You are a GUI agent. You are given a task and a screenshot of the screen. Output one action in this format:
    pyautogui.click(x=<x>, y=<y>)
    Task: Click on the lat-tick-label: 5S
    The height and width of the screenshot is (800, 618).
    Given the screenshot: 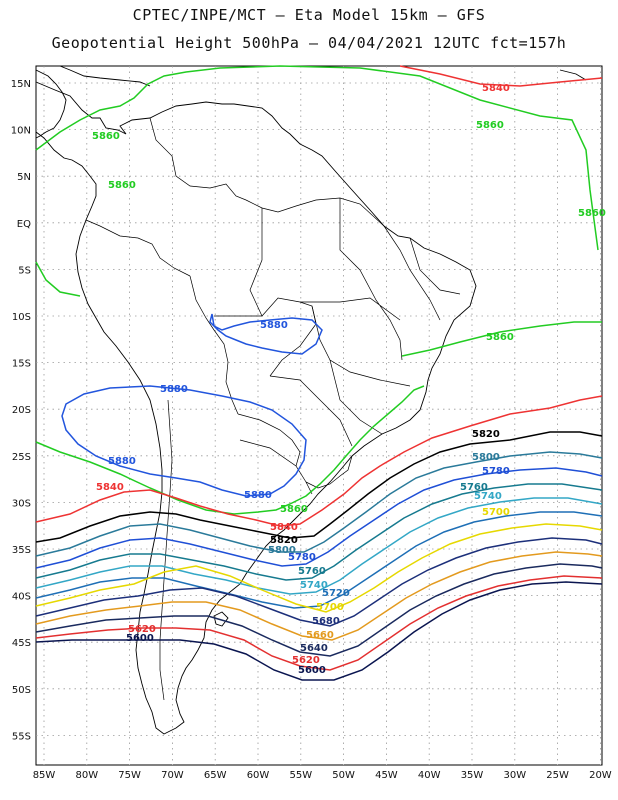 What is the action you would take?
    pyautogui.click(x=24, y=270)
    